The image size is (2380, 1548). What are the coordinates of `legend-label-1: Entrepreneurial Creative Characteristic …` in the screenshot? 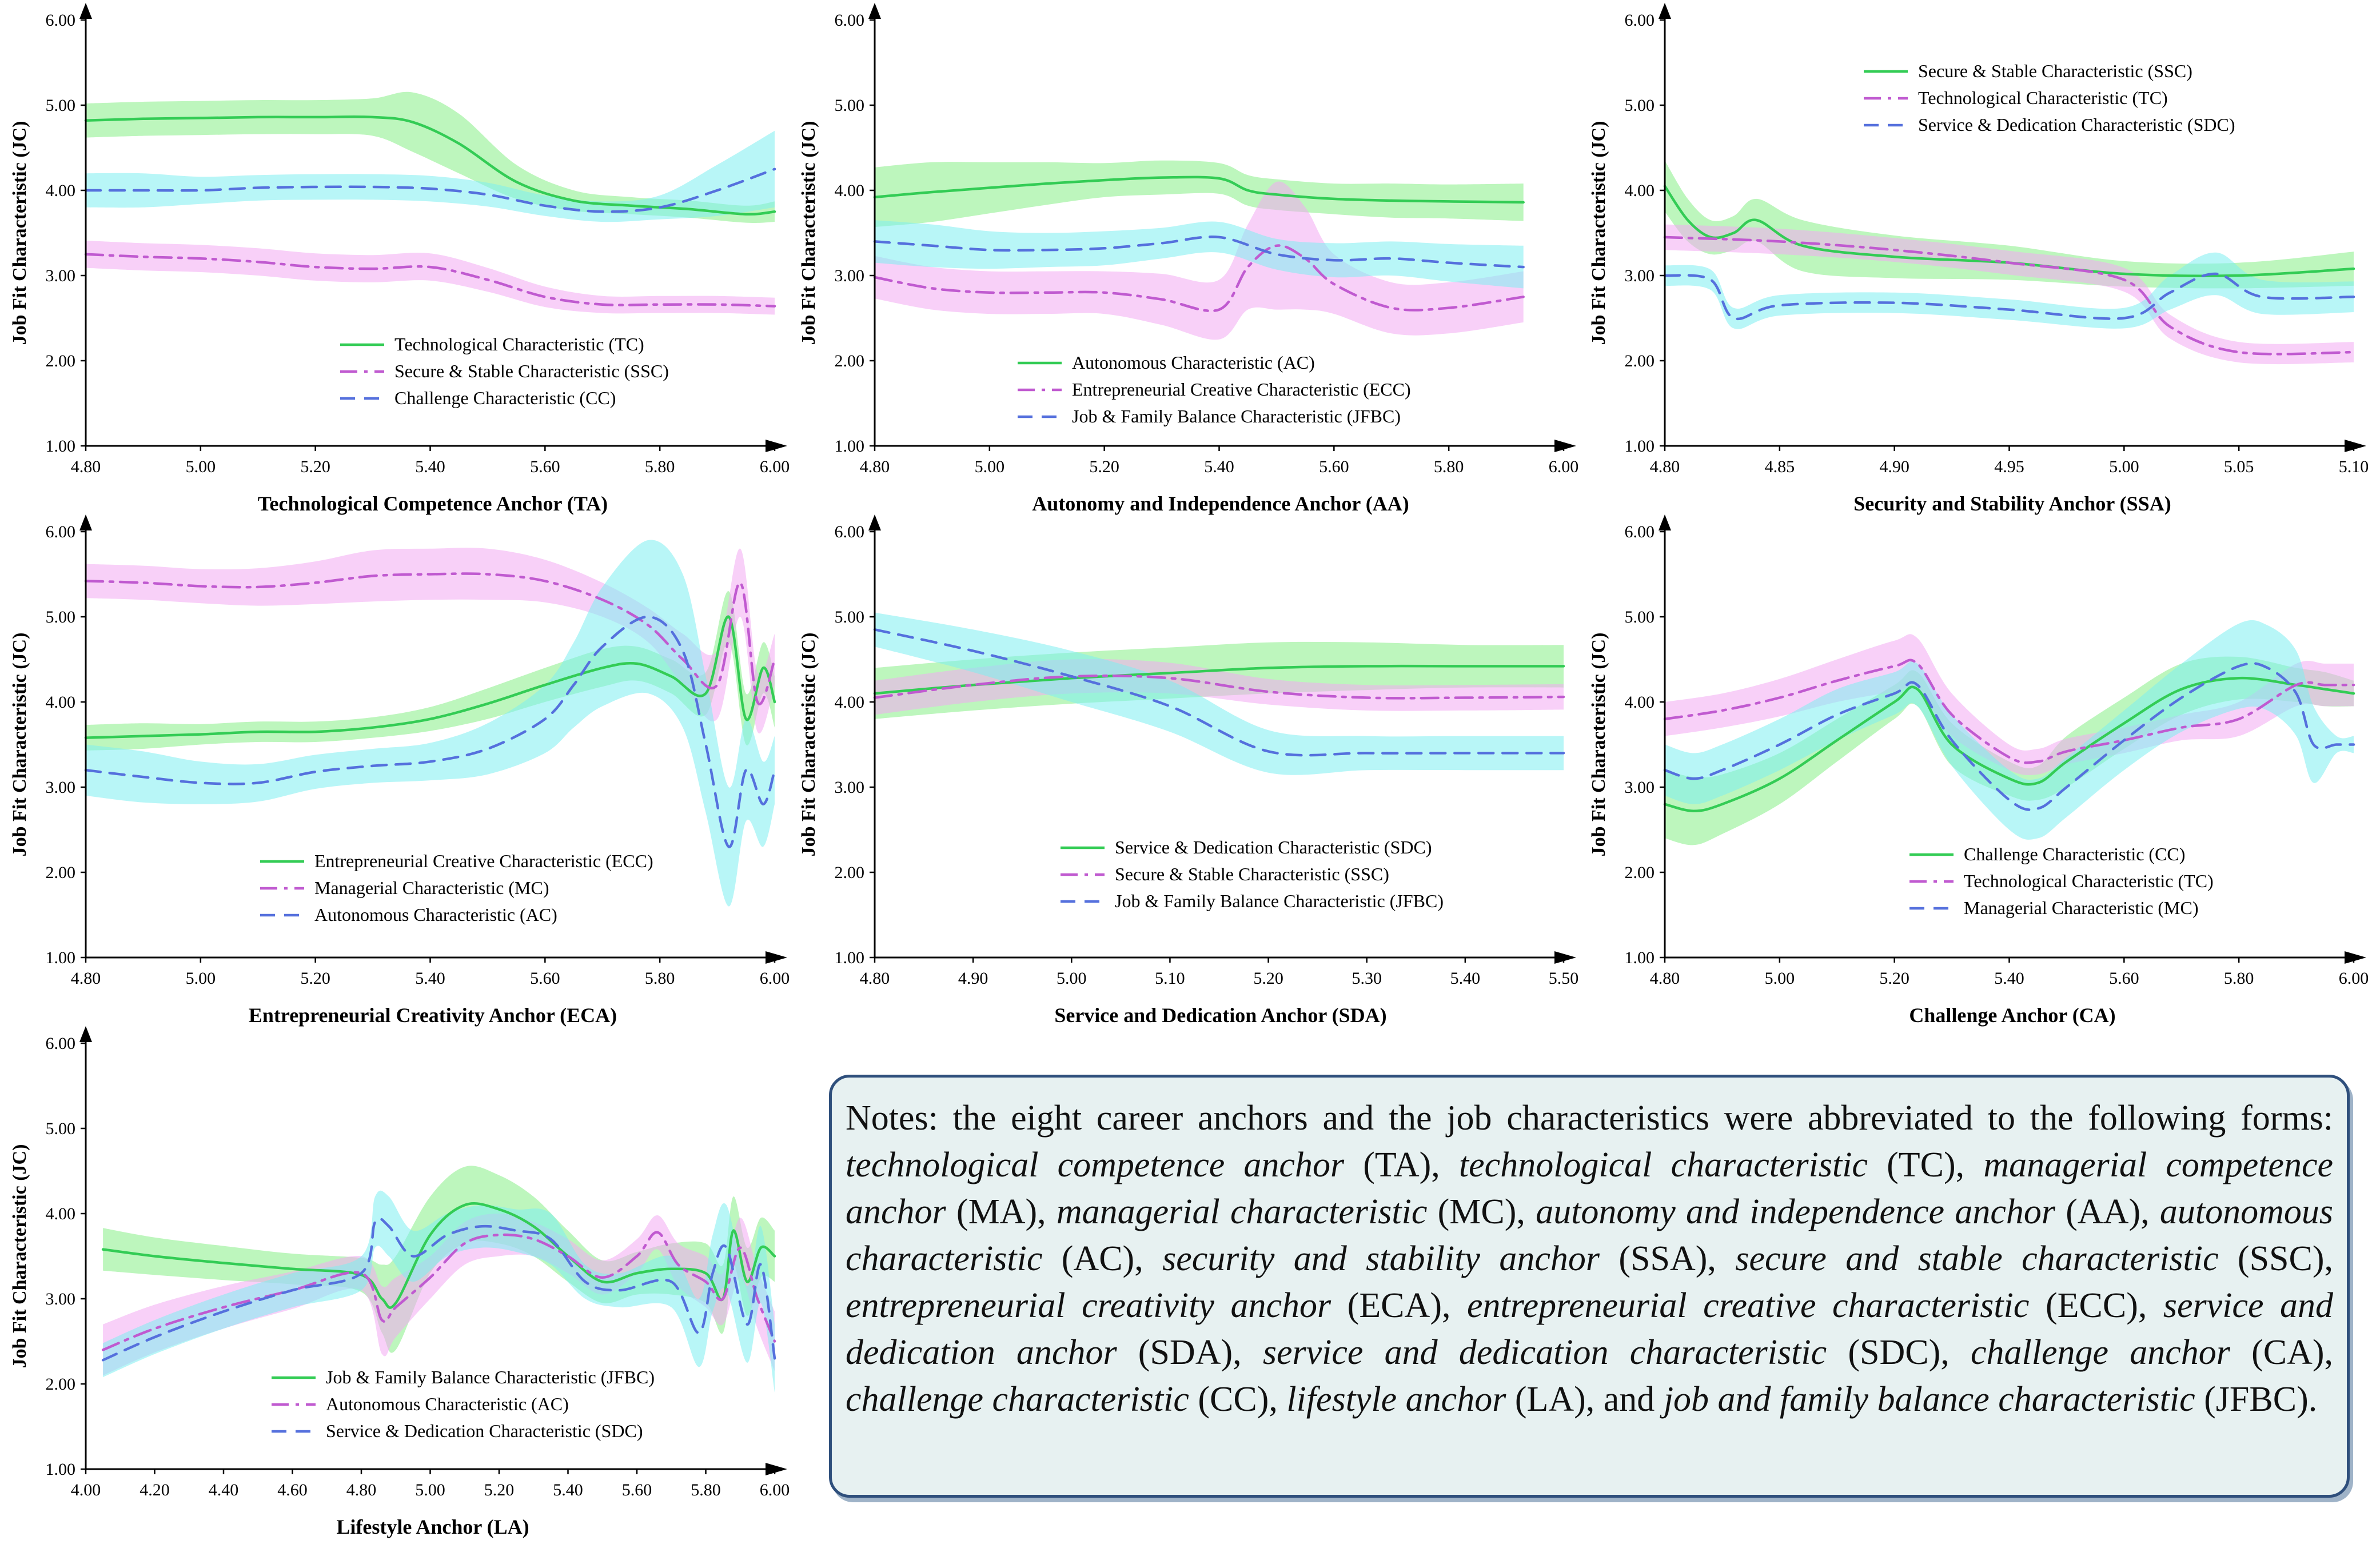 It's located at (483, 861).